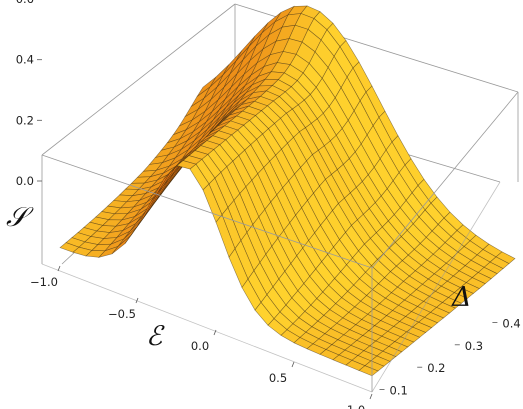 This screenshot has height=409, width=523. Describe the element at coordinates (278, 378) in the screenshot. I see `x-tick-label: 0.5` at that location.